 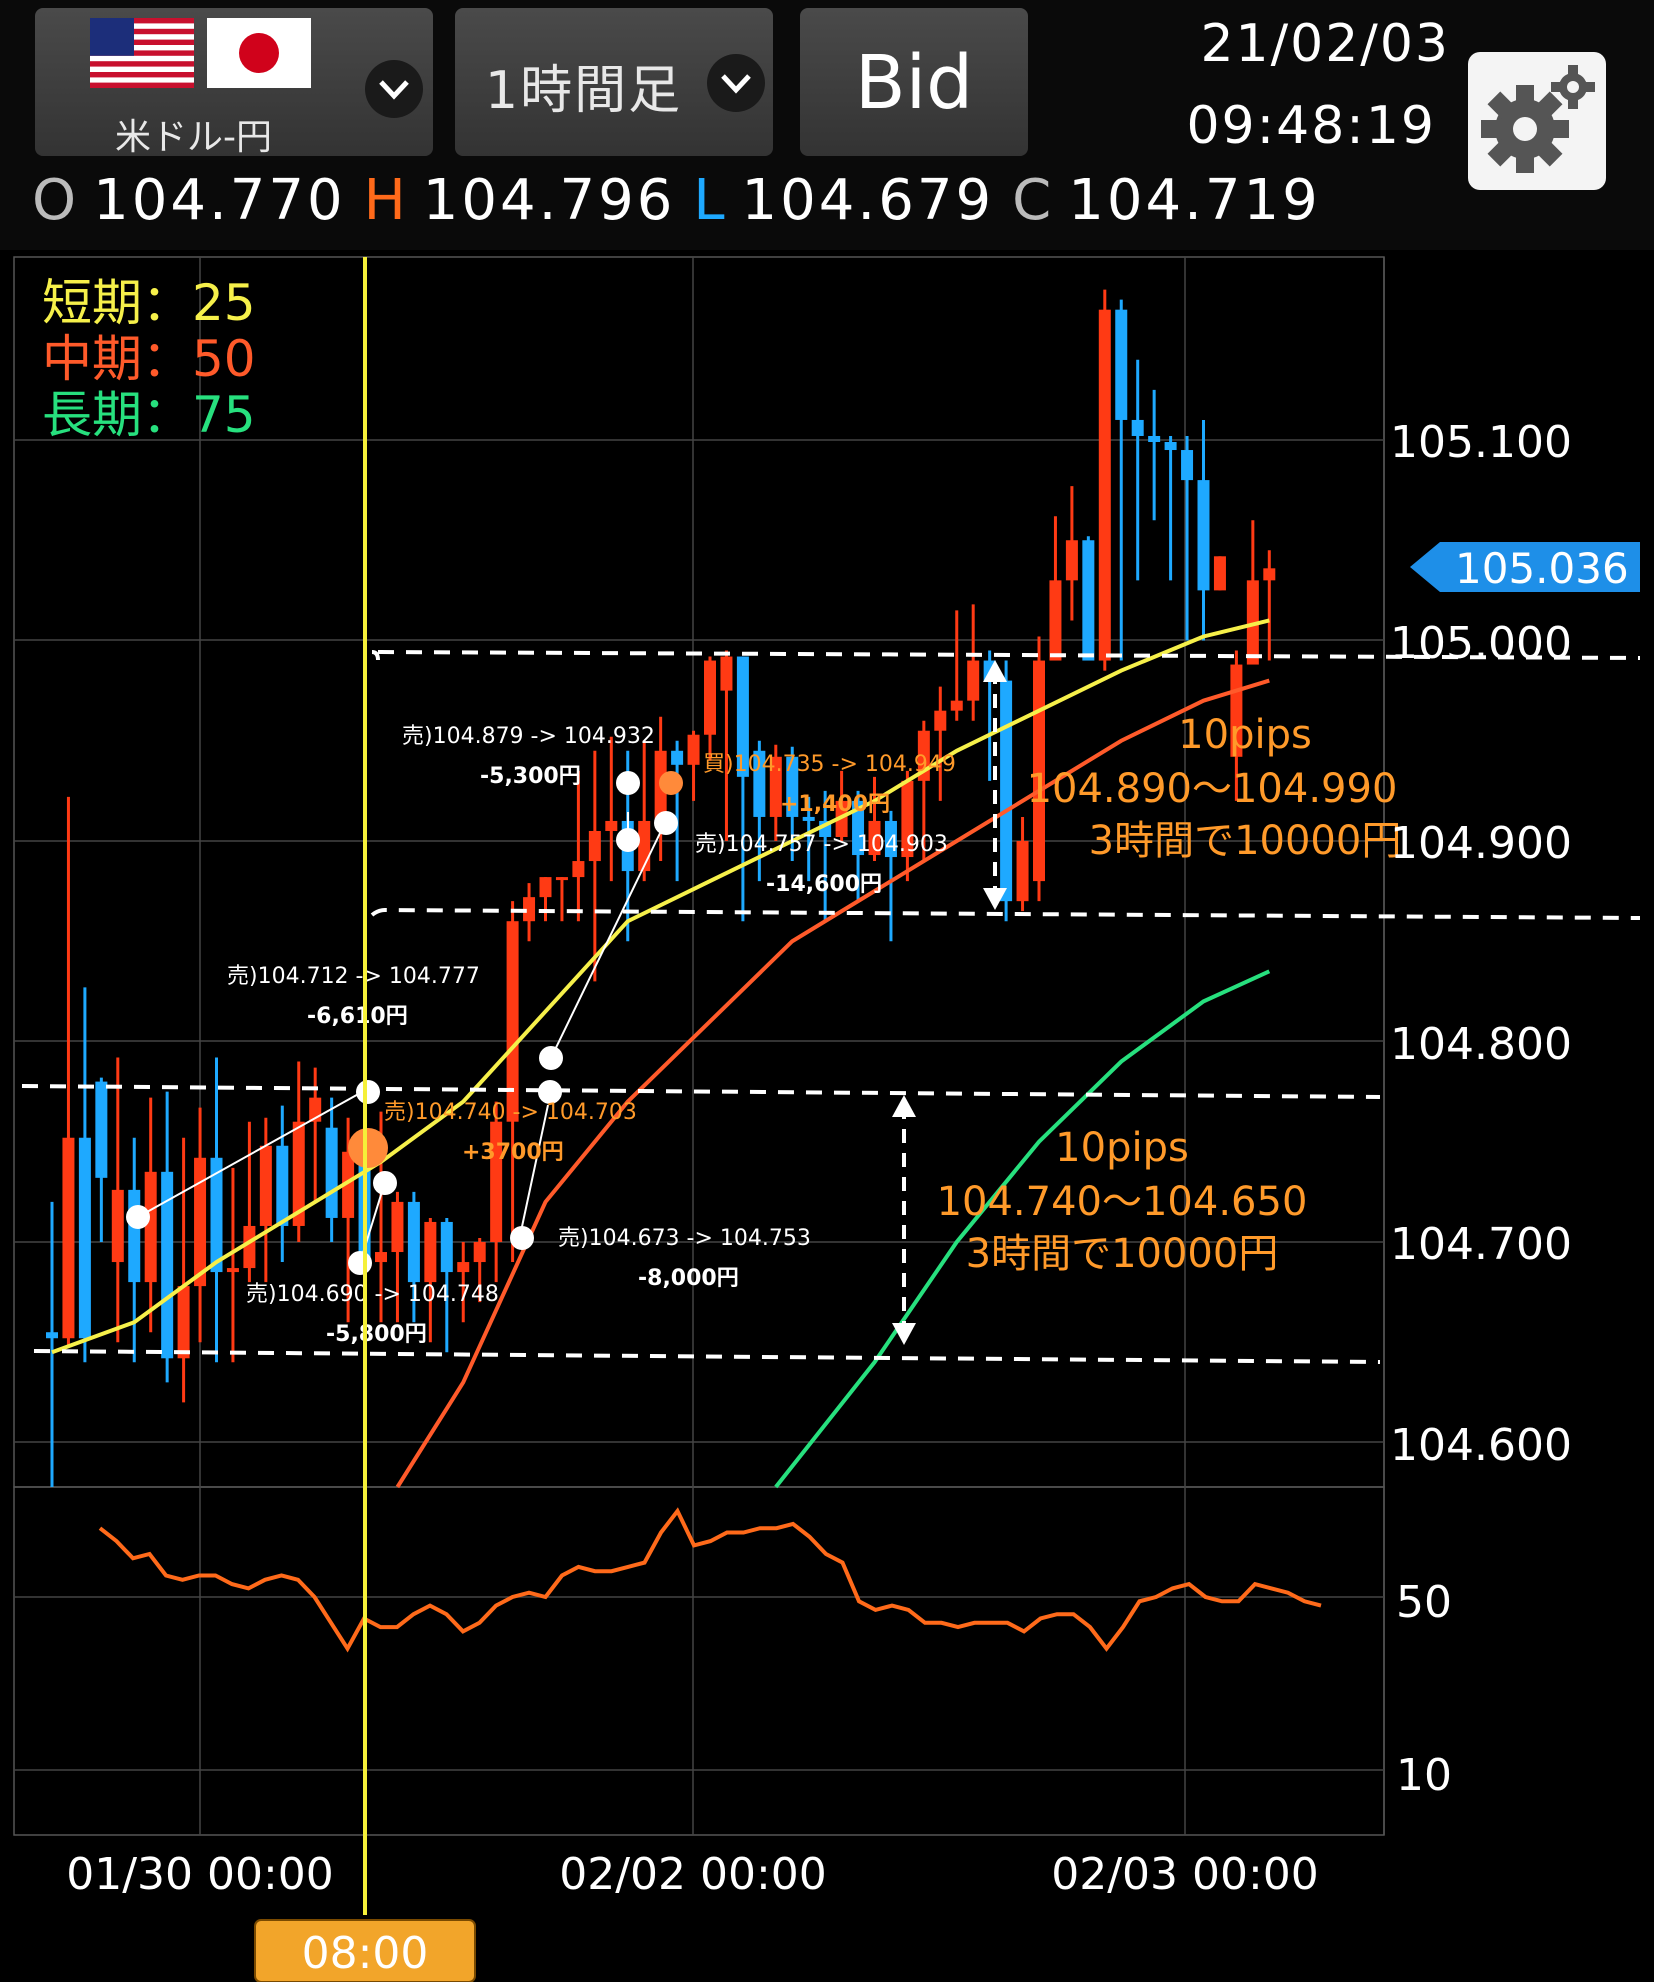 What do you see at coordinates (710, 1580) in the screenshot?
I see `oscillator-line` at bounding box center [710, 1580].